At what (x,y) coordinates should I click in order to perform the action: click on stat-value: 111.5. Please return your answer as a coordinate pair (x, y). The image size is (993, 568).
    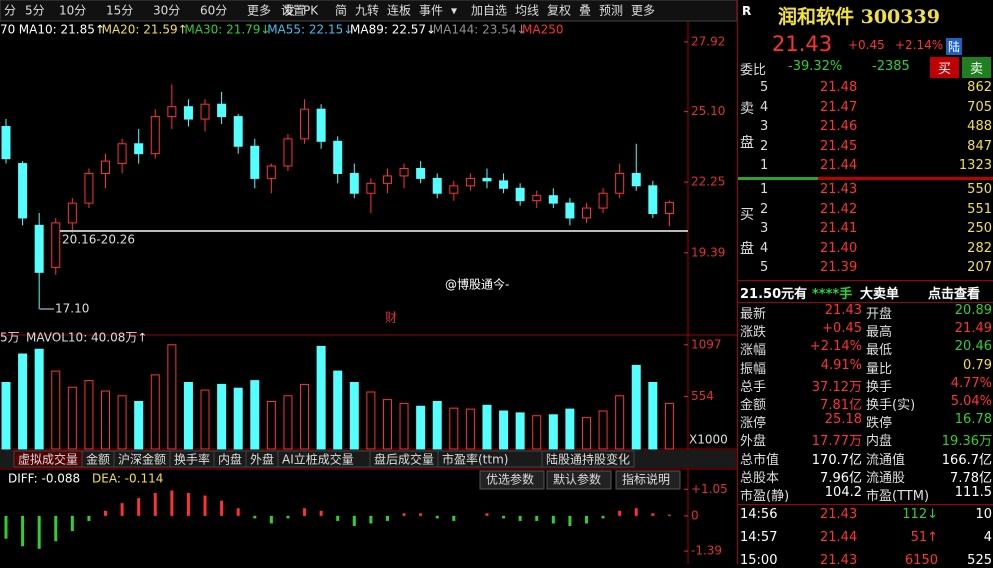
    Looking at the image, I should click on (973, 492).